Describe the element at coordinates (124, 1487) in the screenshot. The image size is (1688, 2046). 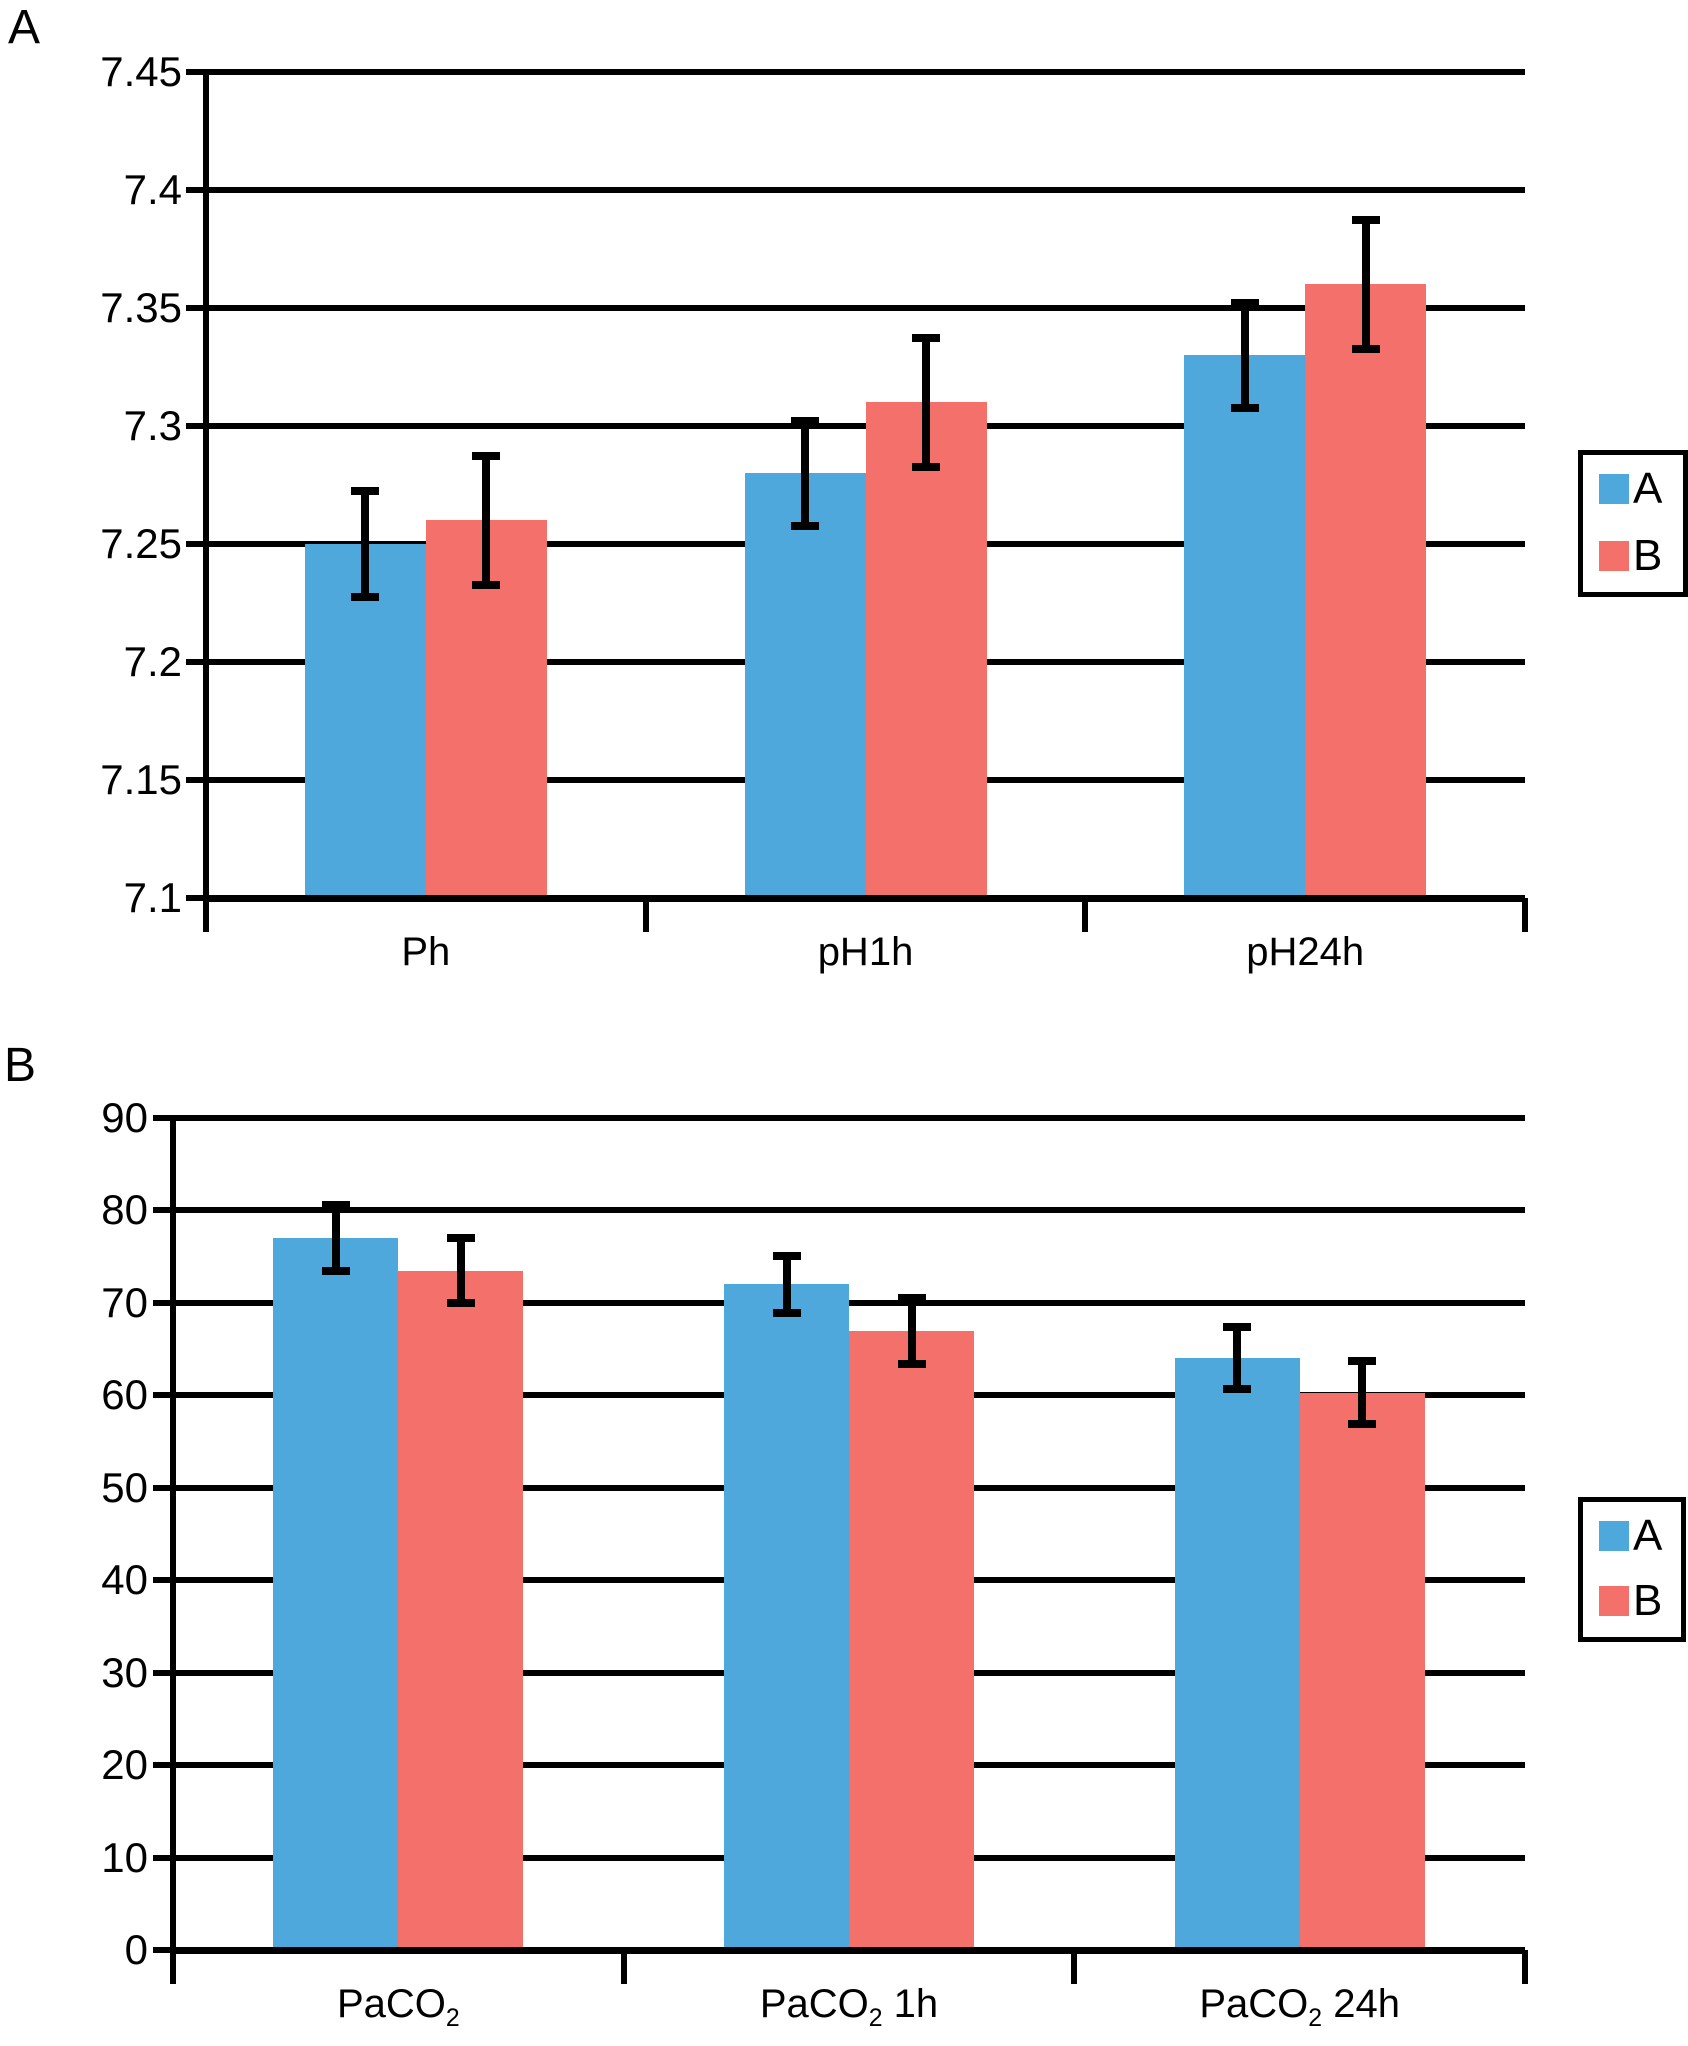
I see `y-tick-label: 50` at that location.